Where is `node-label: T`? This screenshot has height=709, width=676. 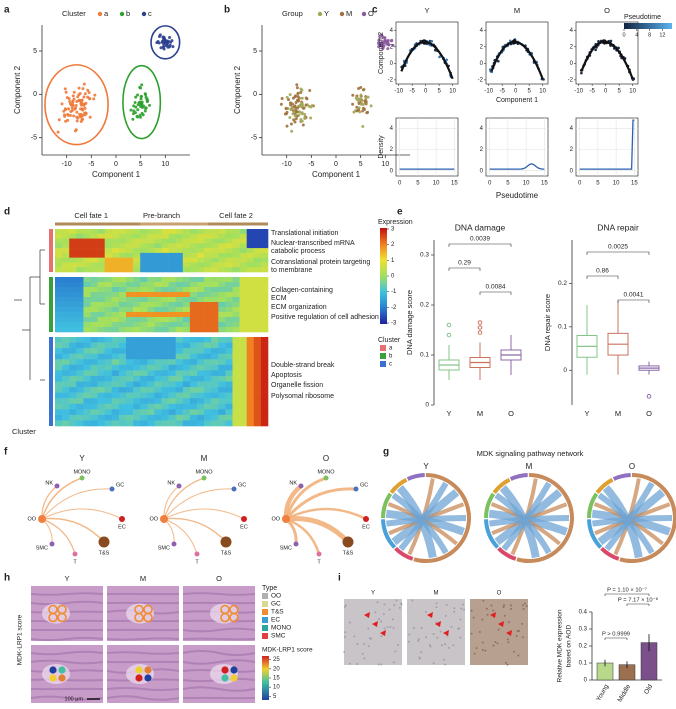 node-label: T is located at coordinates (75, 562).